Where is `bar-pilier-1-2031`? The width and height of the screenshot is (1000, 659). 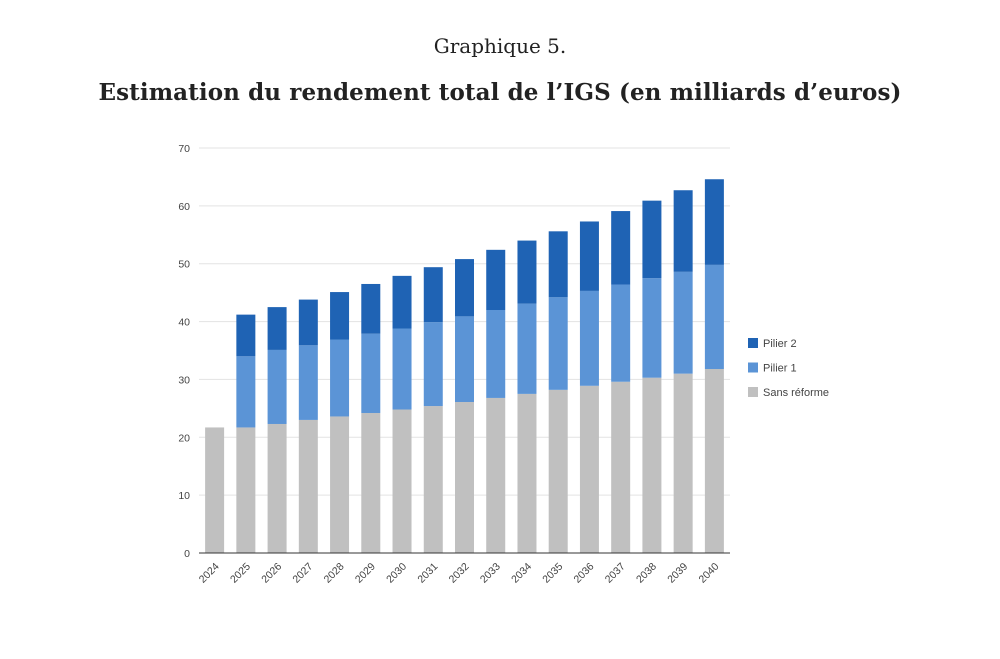 bar-pilier-1-2031 is located at coordinates (433, 364).